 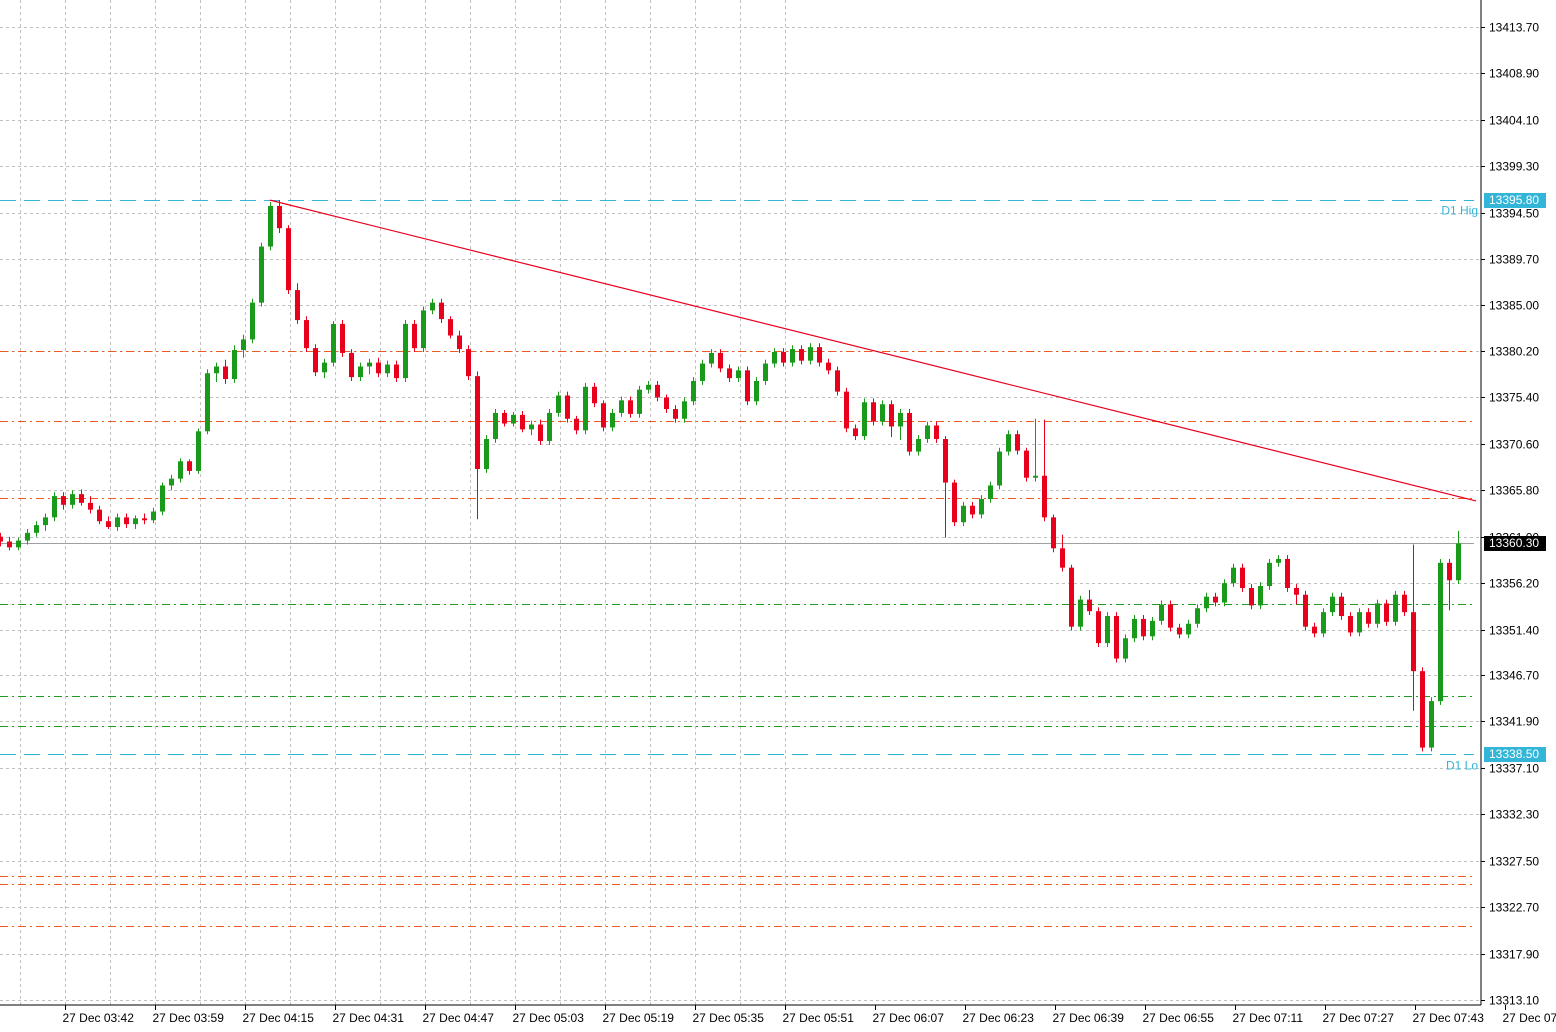 What do you see at coordinates (1514, 28) in the screenshot?
I see `y-tick-label: 13413.70` at bounding box center [1514, 28].